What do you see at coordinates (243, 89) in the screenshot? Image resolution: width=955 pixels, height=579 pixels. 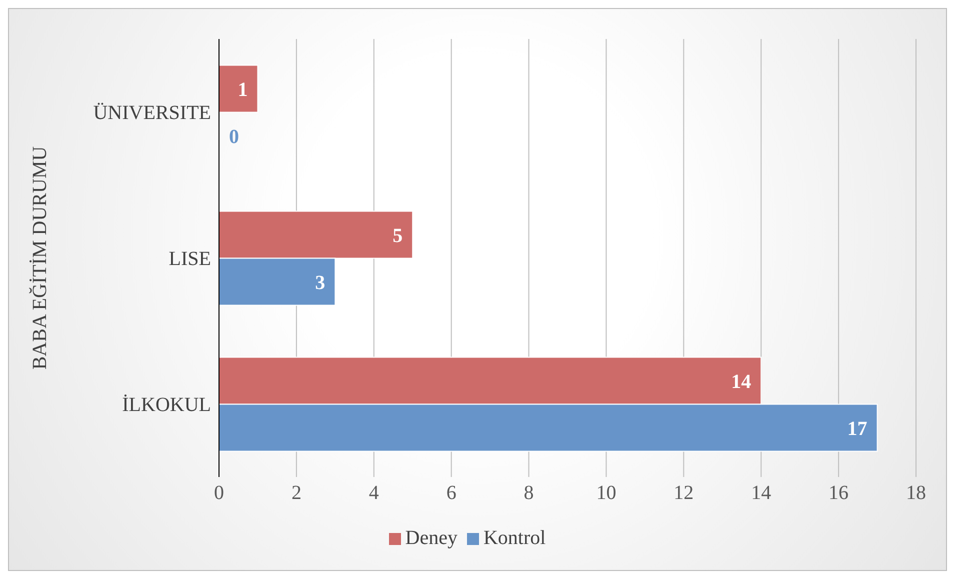 I see `data-label: 1` at bounding box center [243, 89].